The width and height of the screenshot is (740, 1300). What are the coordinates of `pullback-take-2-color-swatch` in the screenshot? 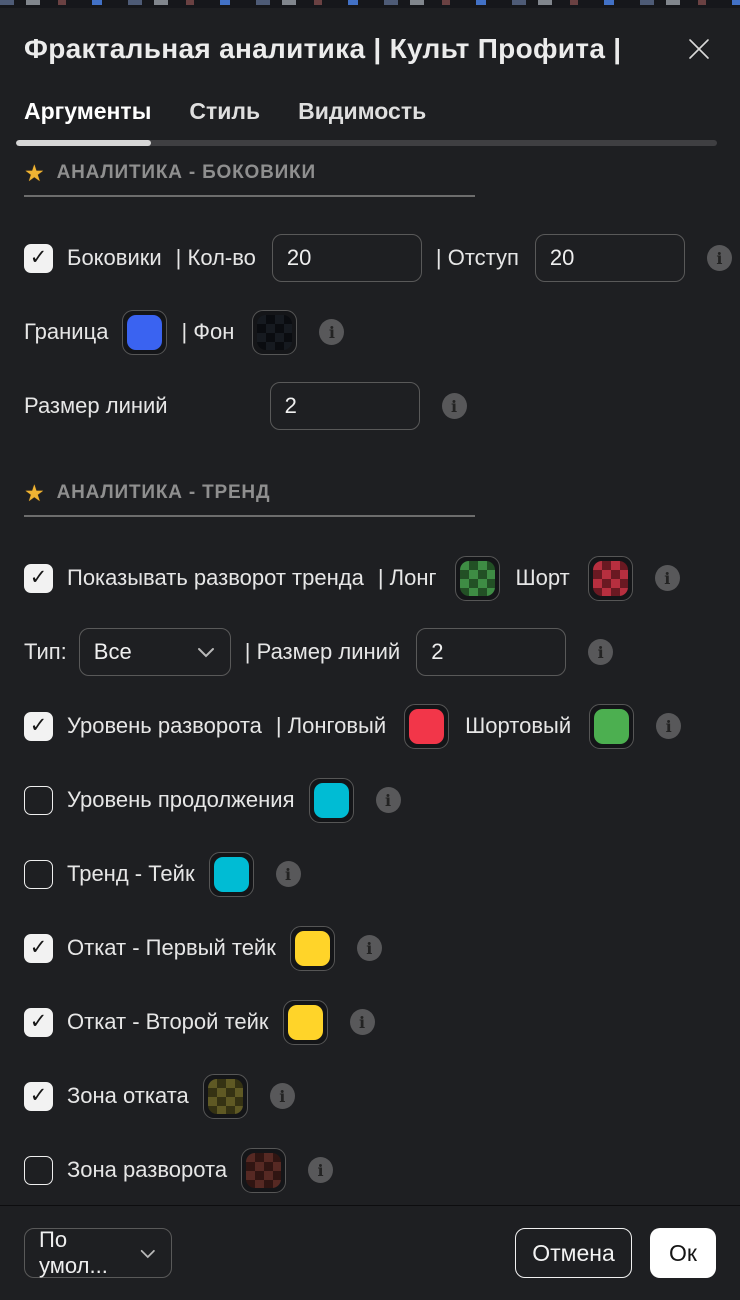 It's located at (305, 1022).